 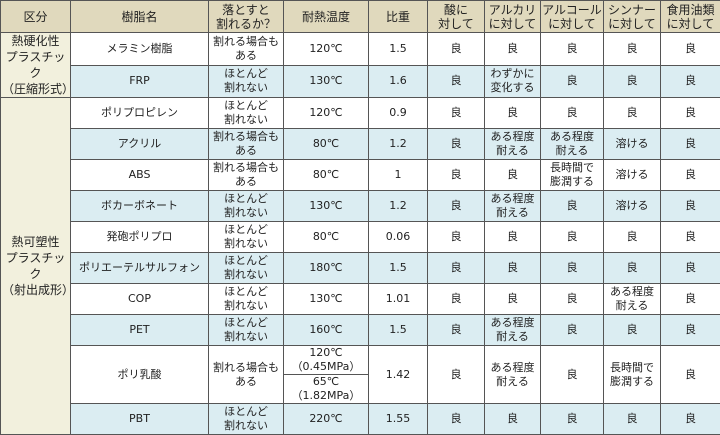 What do you see at coordinates (326, 330) in the screenshot?
I see `heat-resistance: 160℃` at bounding box center [326, 330].